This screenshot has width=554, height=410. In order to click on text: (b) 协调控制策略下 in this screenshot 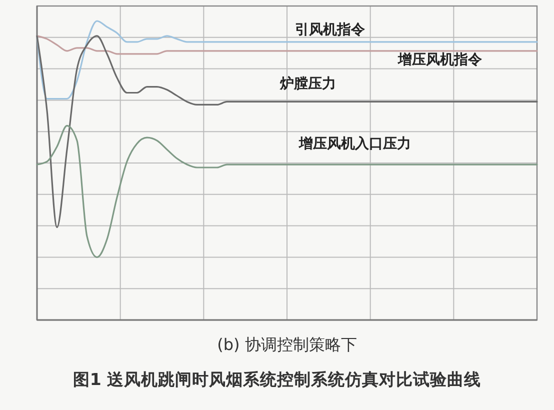, I will do `click(287, 344)`.